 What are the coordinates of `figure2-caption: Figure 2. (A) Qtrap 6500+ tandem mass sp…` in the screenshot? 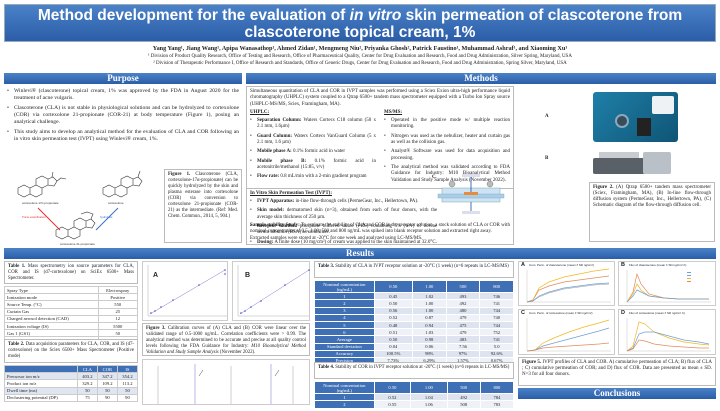 It's located at (652, 212).